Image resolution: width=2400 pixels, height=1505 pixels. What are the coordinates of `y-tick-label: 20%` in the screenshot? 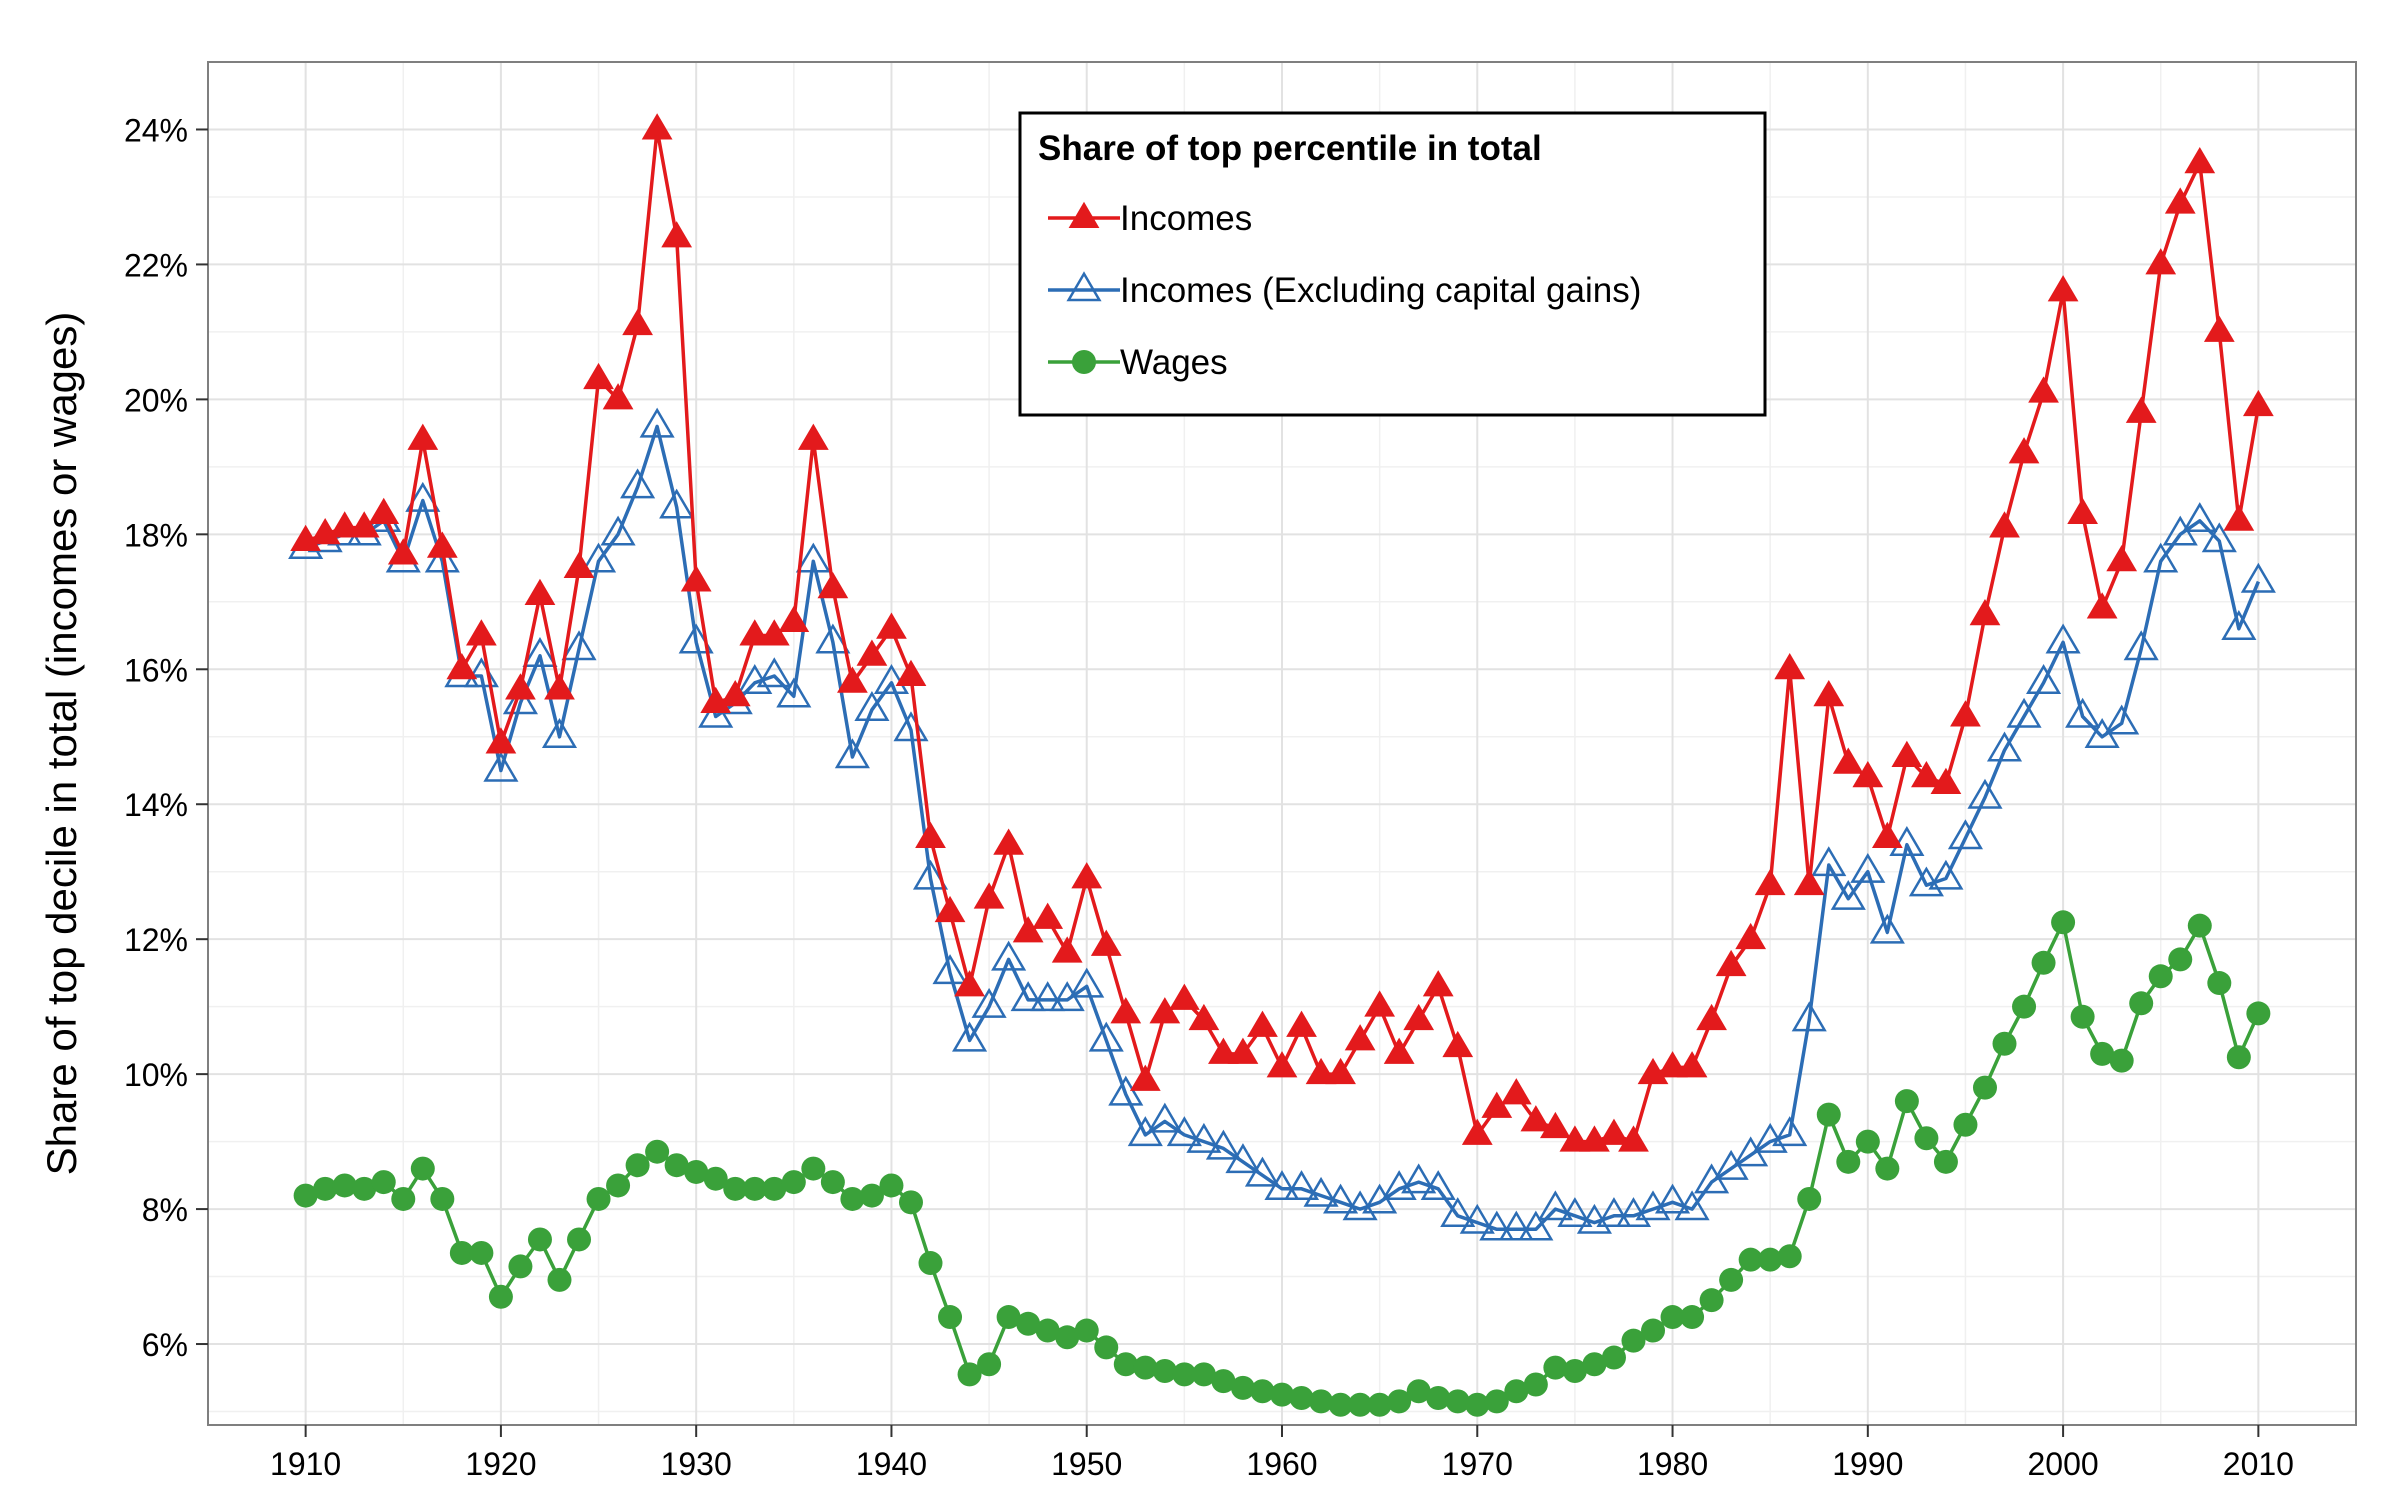 It's located at (156, 400).